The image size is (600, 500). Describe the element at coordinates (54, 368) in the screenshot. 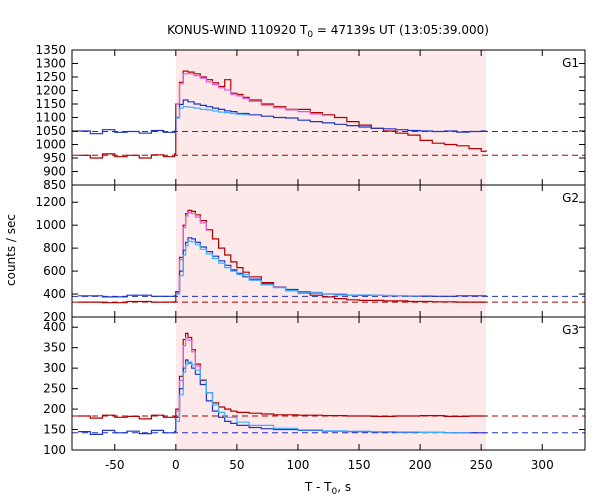

I see `y-tick-label: 300` at that location.